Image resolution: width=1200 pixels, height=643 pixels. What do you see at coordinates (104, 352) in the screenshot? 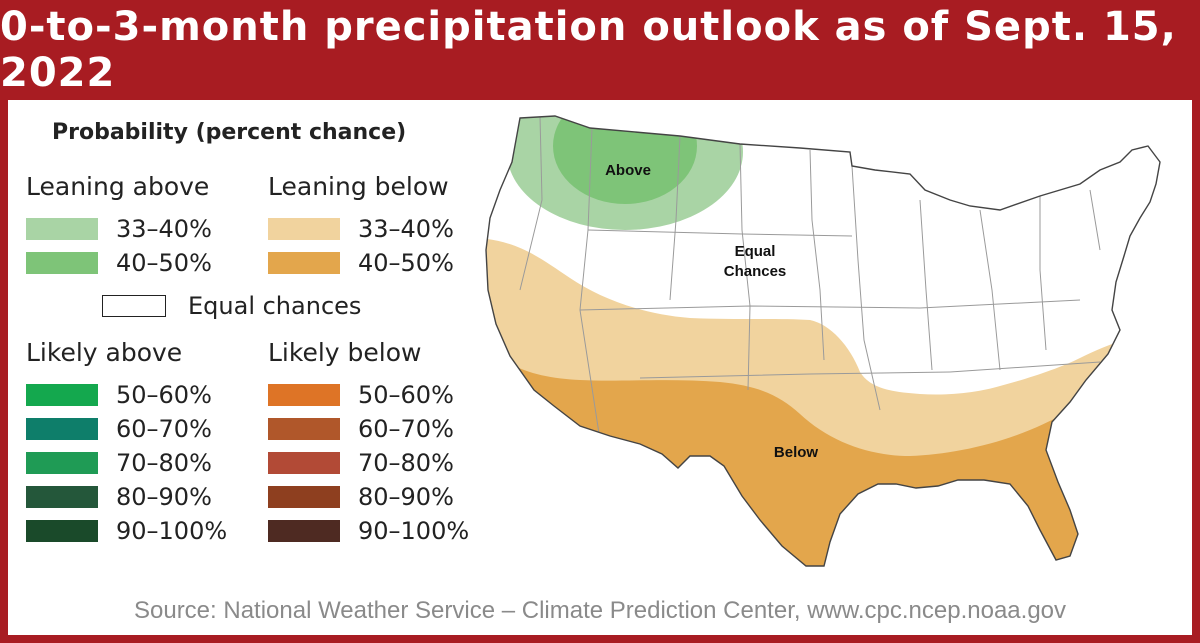
I see `legend-header-likely-above: Likely above` at bounding box center [104, 352].